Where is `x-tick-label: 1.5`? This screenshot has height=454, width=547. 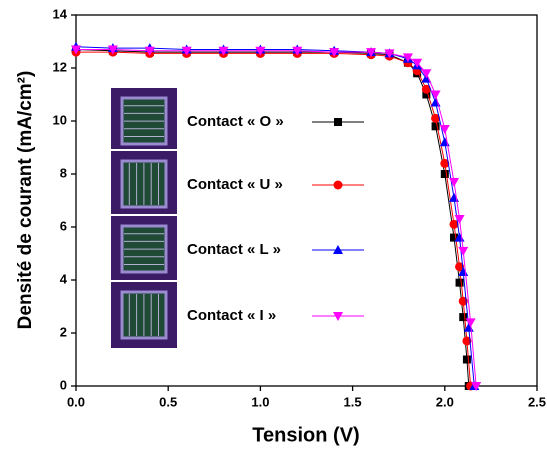 x-tick-label: 1.5 is located at coordinates (353, 401).